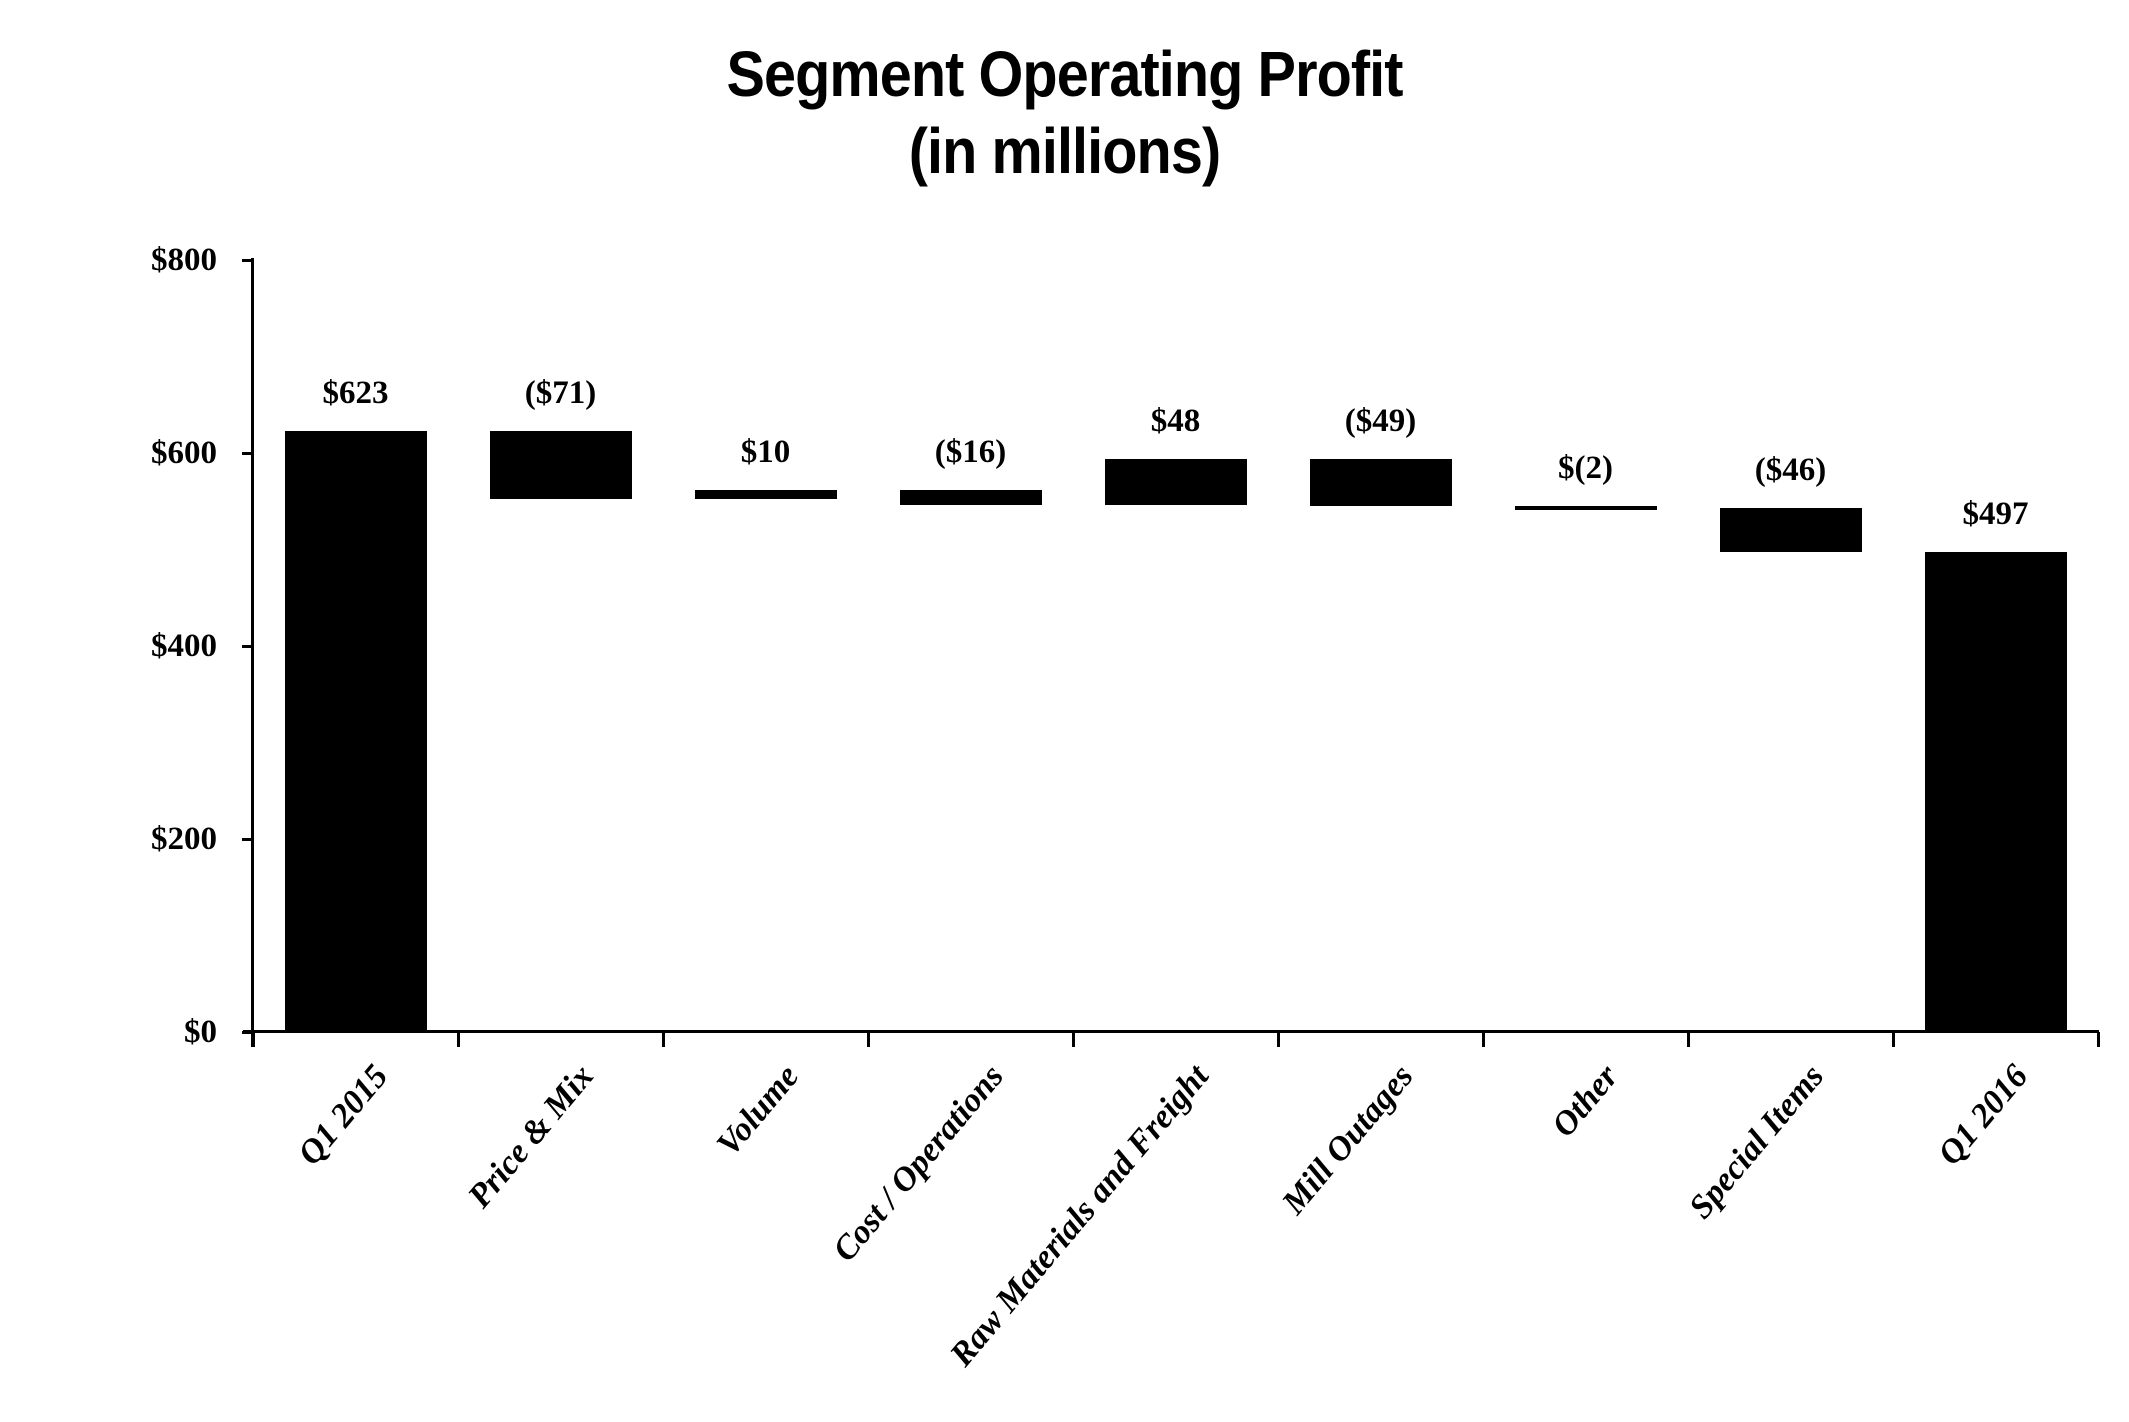 This screenshot has height=1422, width=2129. I want to click on y-tick-label-600: $600, so click(184, 453).